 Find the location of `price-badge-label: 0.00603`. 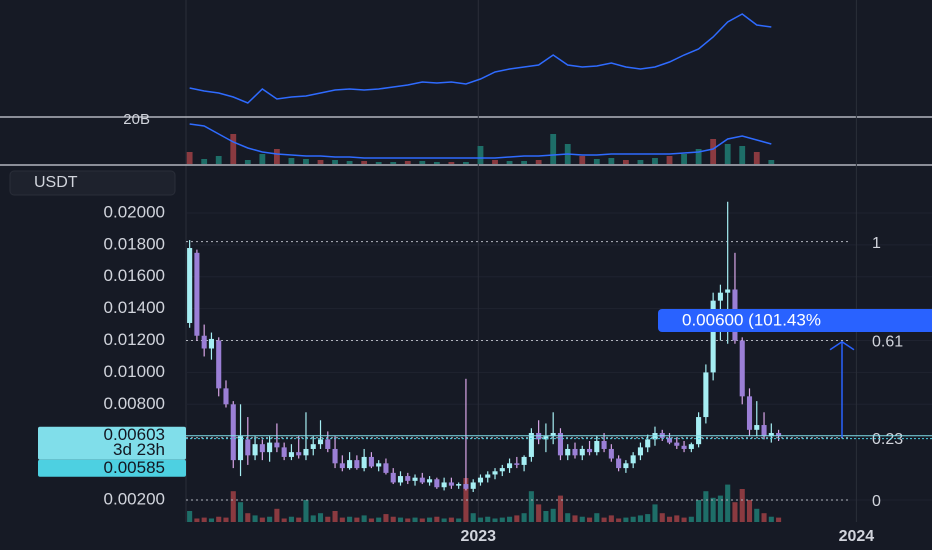

price-badge-label: 0.00603 is located at coordinates (134, 434).